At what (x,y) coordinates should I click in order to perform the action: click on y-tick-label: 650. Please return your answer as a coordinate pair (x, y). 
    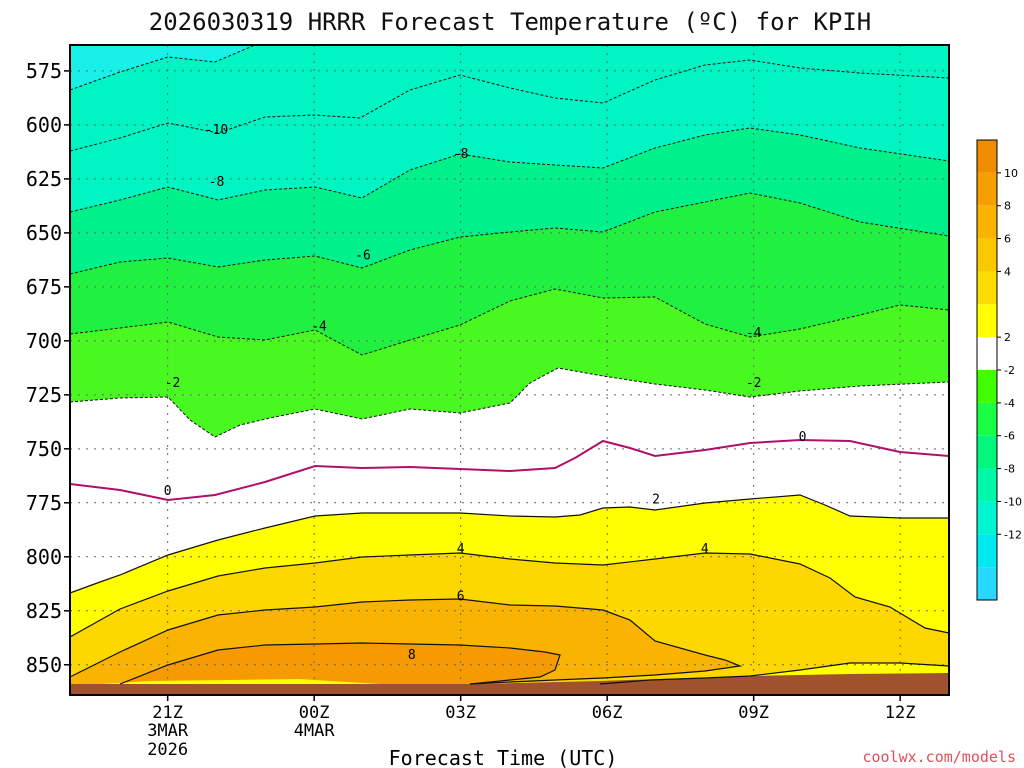
    Looking at the image, I should click on (44, 233).